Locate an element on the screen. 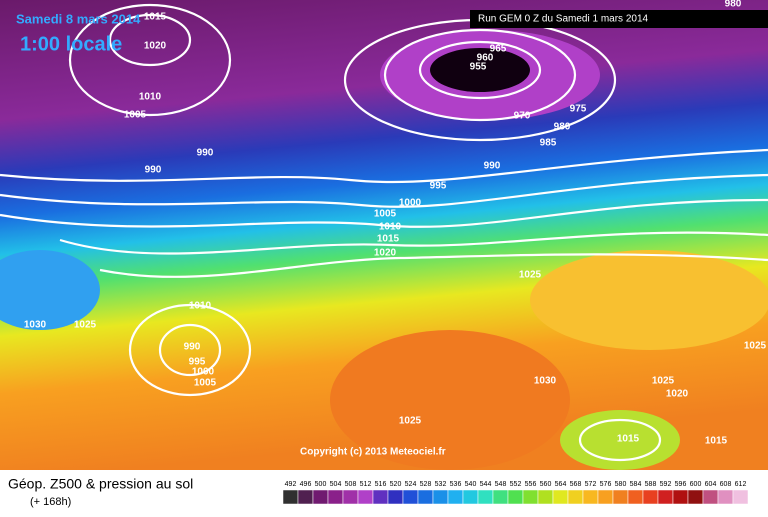  colorbar-tick-label: 492 is located at coordinates (291, 484).